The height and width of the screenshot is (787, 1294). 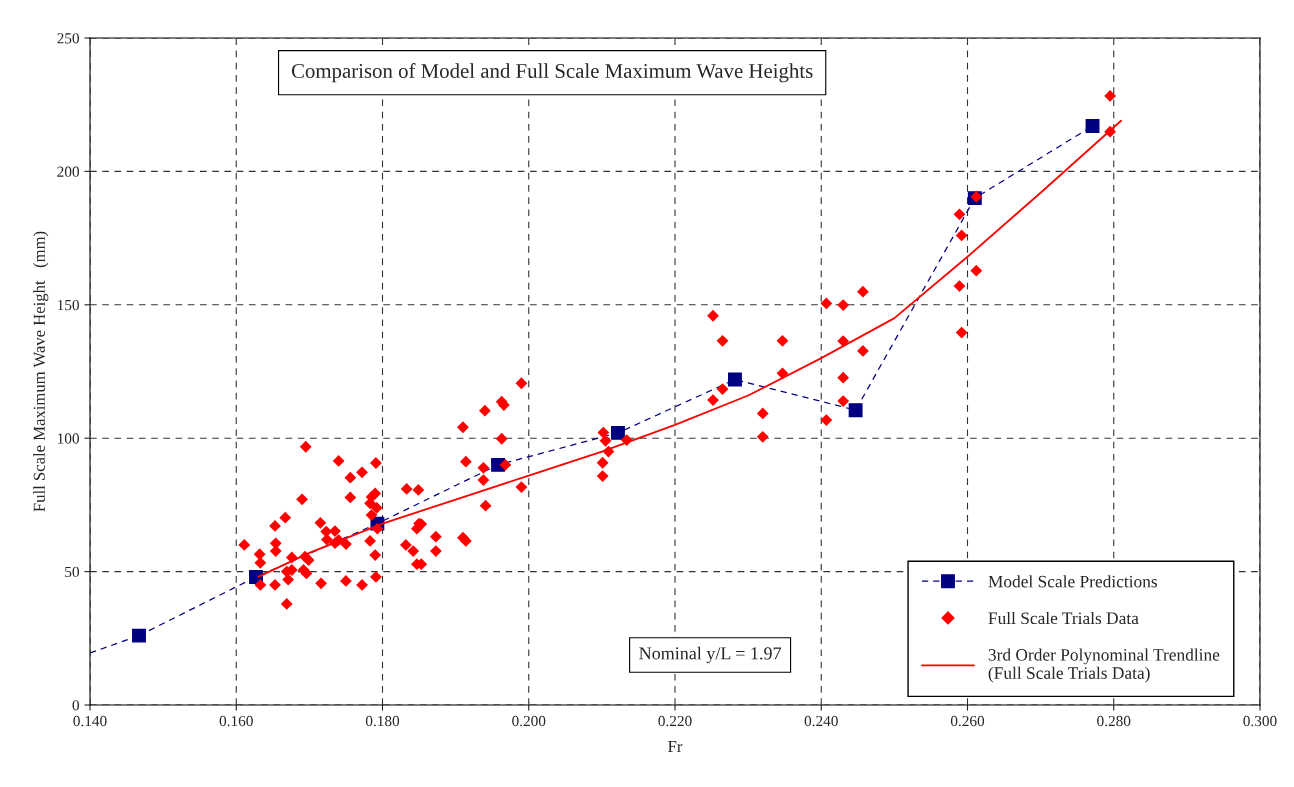 What do you see at coordinates (90, 721) in the screenshot?
I see `x-tick-label: 0.140` at bounding box center [90, 721].